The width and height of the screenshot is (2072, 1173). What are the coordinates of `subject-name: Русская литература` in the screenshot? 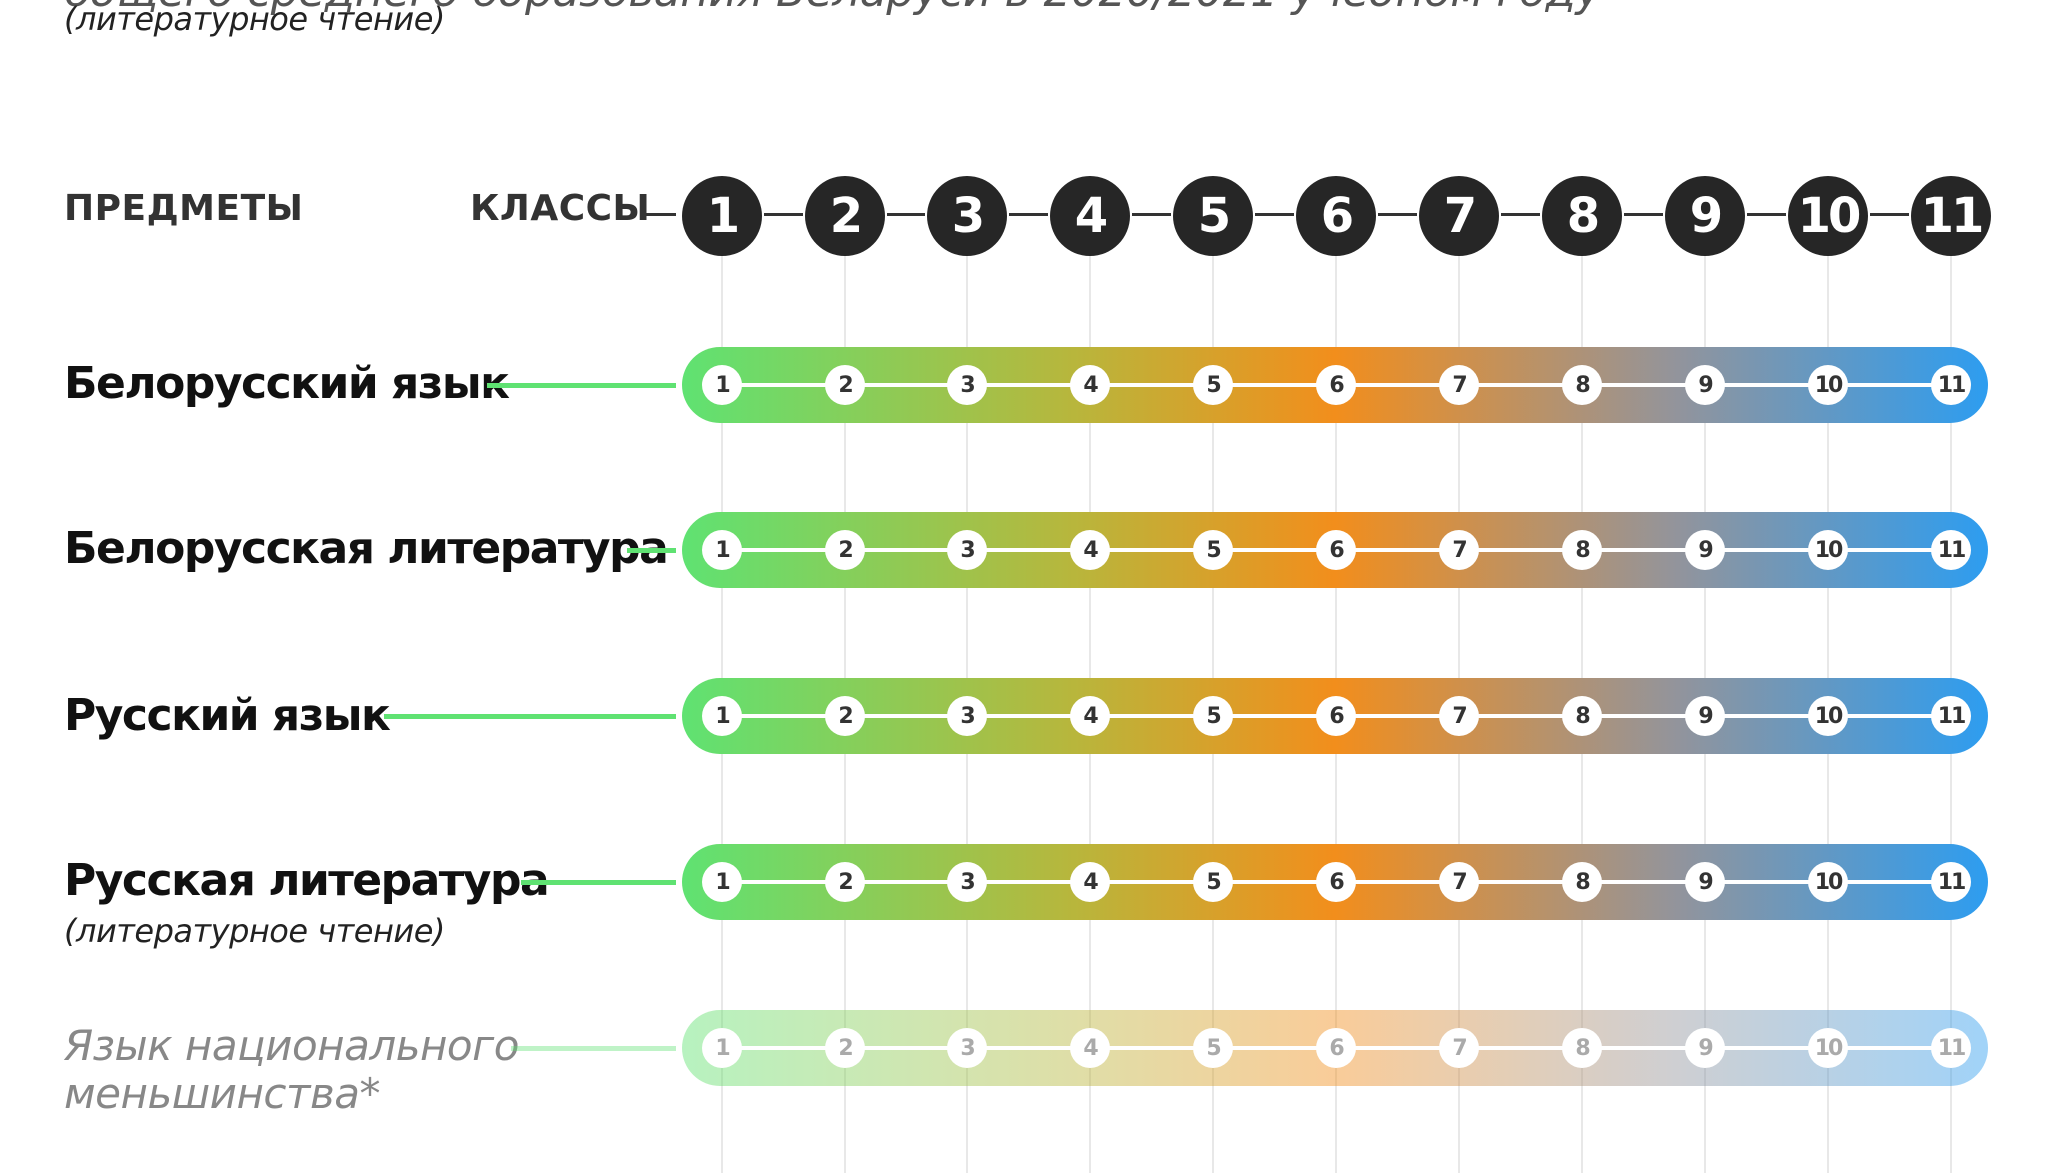 It's located at (307, 880).